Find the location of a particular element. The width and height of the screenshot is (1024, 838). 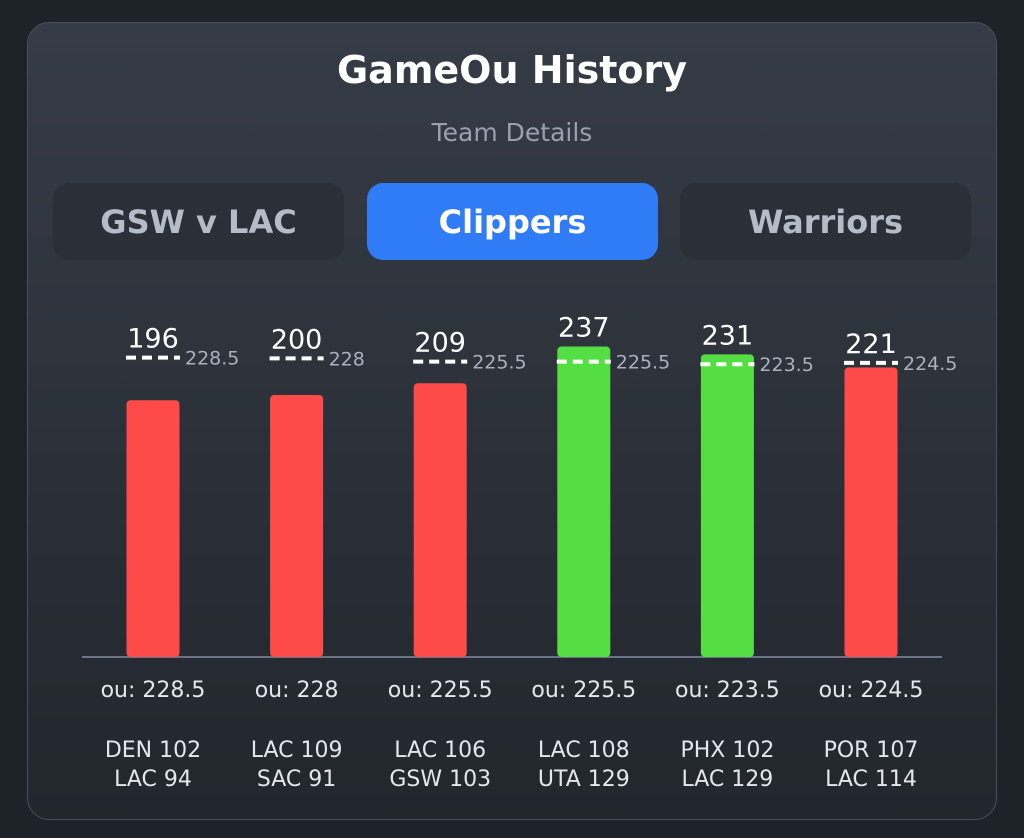

value-label: 196 is located at coordinates (153, 339).